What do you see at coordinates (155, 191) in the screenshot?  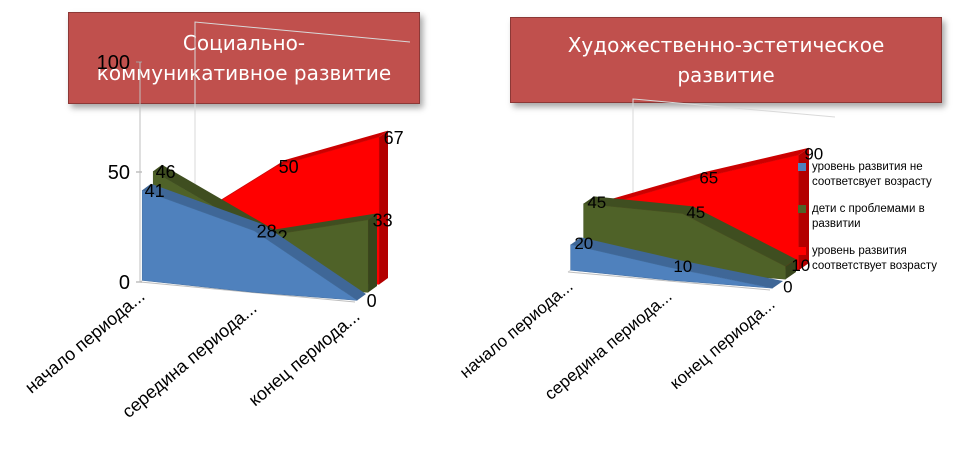 I see `data-label: 41` at bounding box center [155, 191].